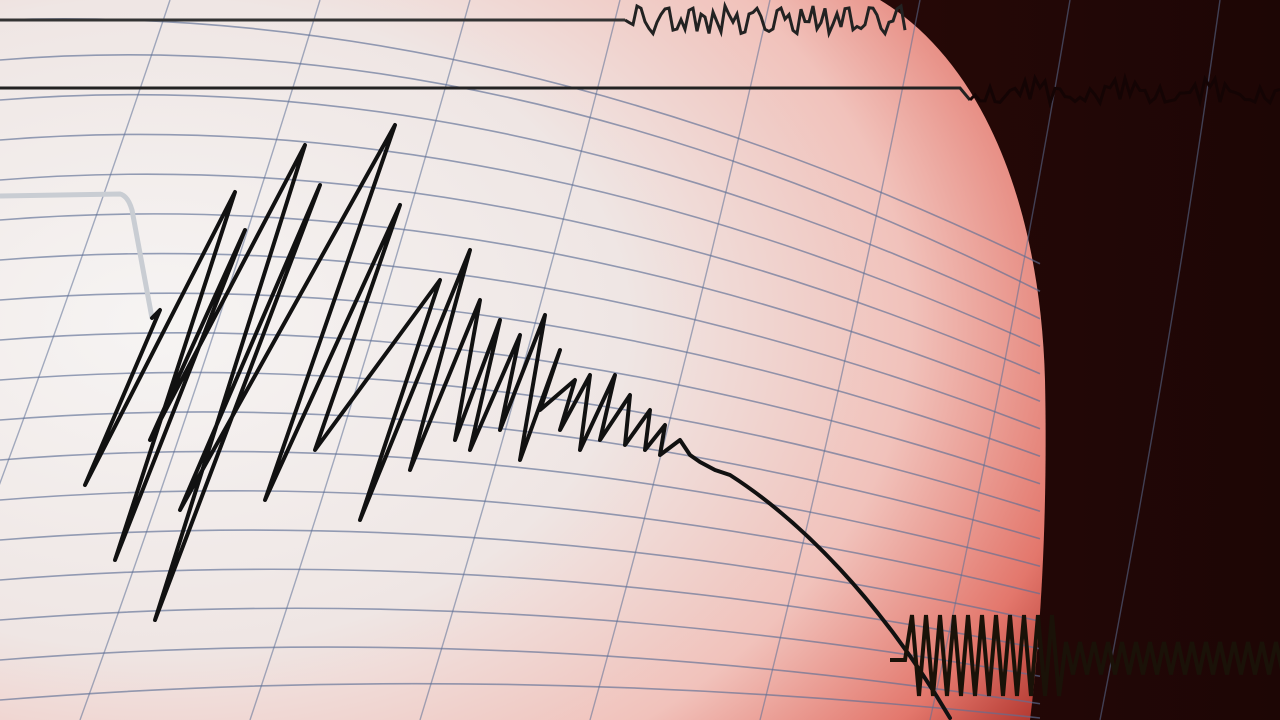  I want to click on lower-trace, so click(1085, 655).